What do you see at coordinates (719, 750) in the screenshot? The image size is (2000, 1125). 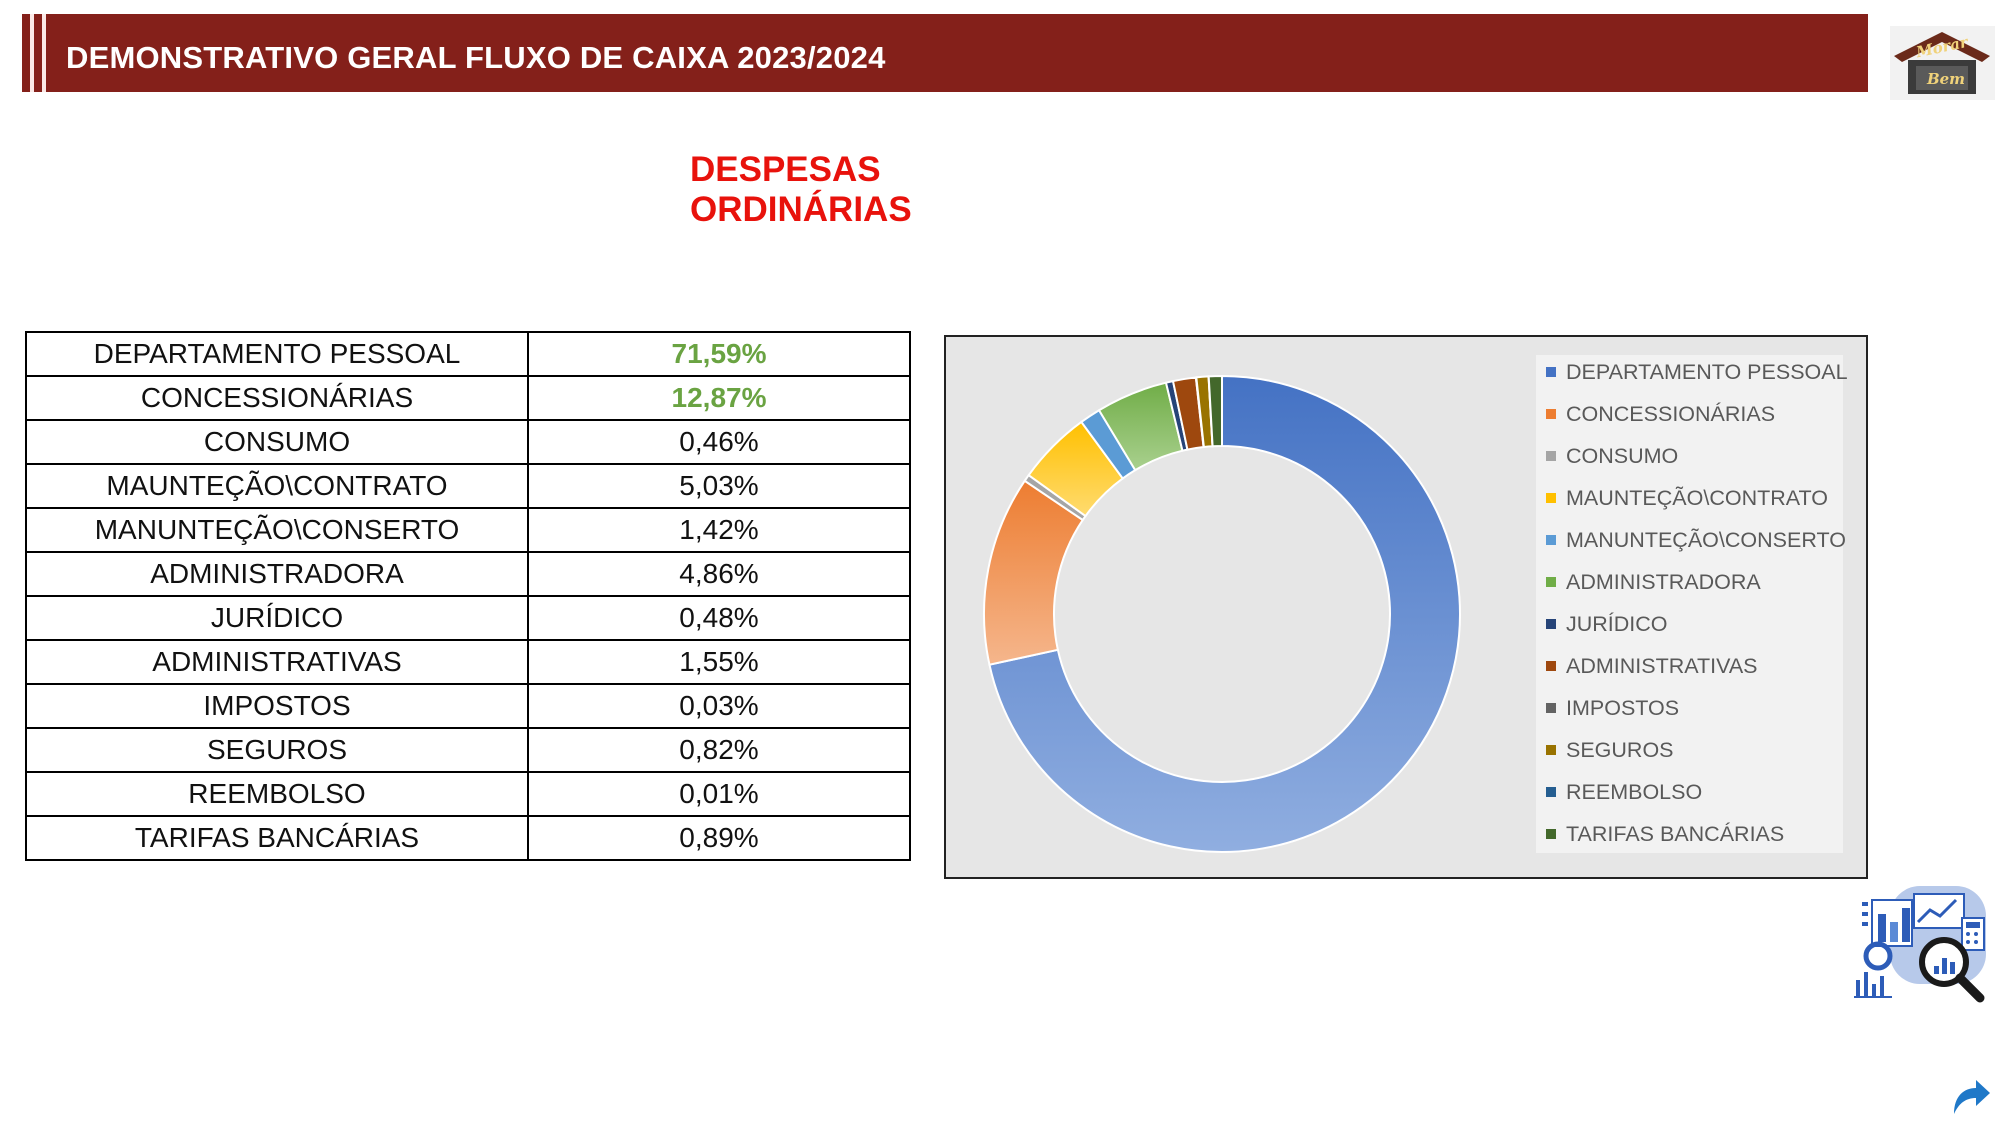 I see `row-value: 0,82%` at bounding box center [719, 750].